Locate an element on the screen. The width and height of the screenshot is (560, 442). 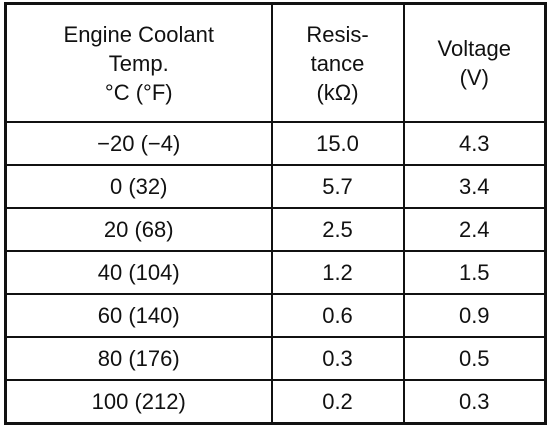
header-cell: Resis-tance (kΩ) is located at coordinates (337, 62).